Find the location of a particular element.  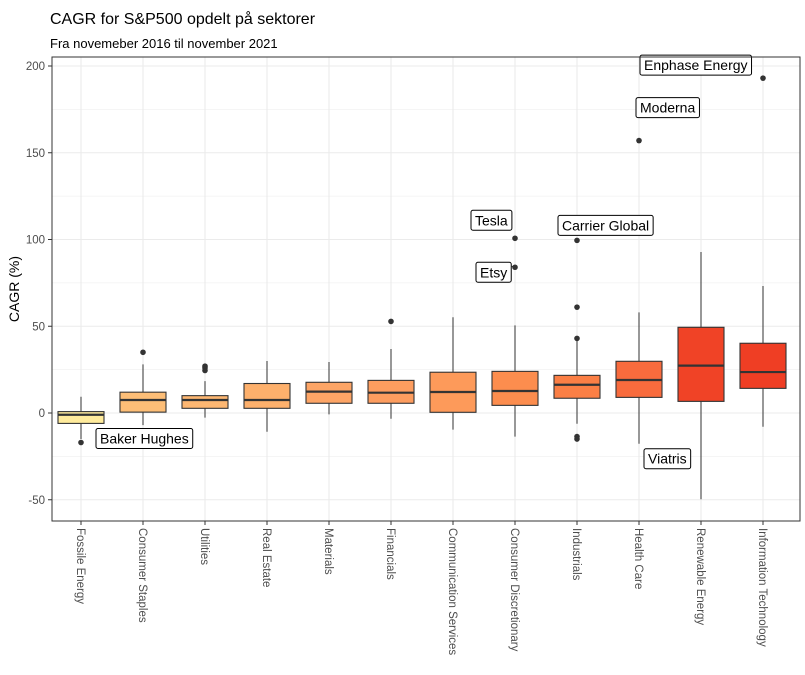

annotation-label: Moderna is located at coordinates (667, 108).